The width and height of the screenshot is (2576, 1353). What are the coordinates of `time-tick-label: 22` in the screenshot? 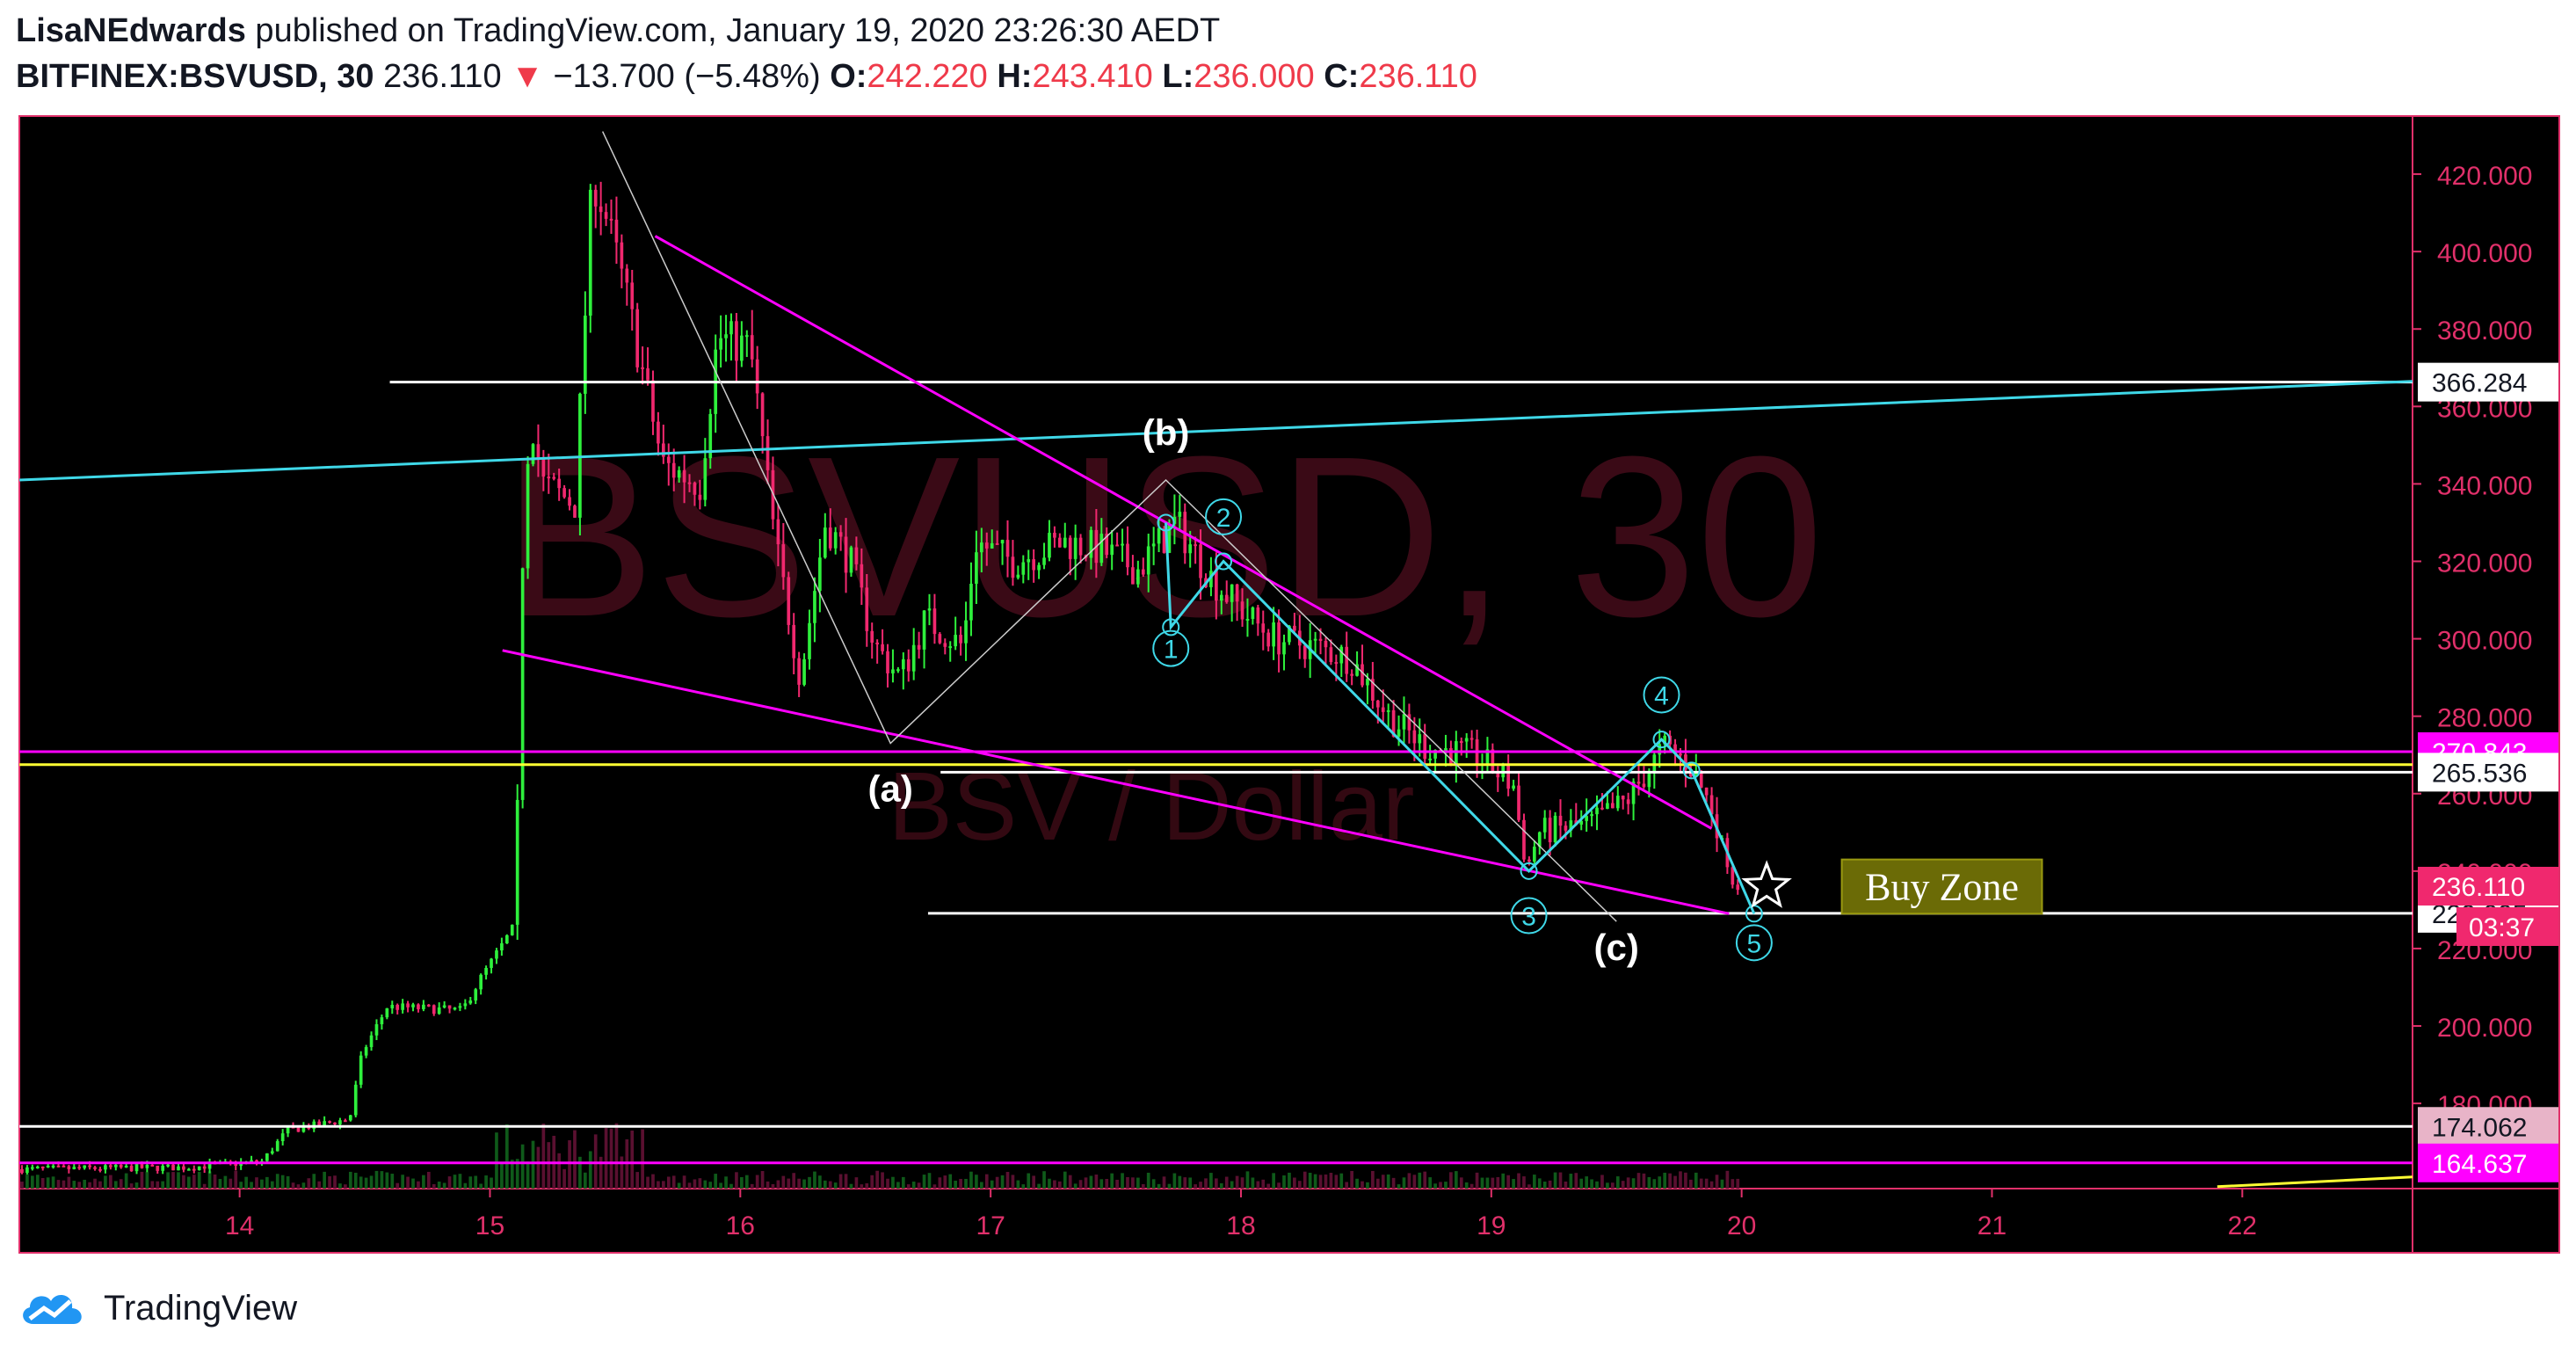 It's located at (2242, 1225).